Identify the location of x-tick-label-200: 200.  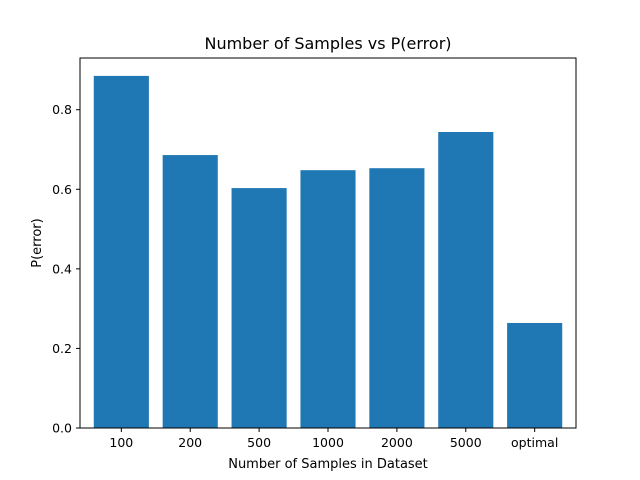
(190, 442).